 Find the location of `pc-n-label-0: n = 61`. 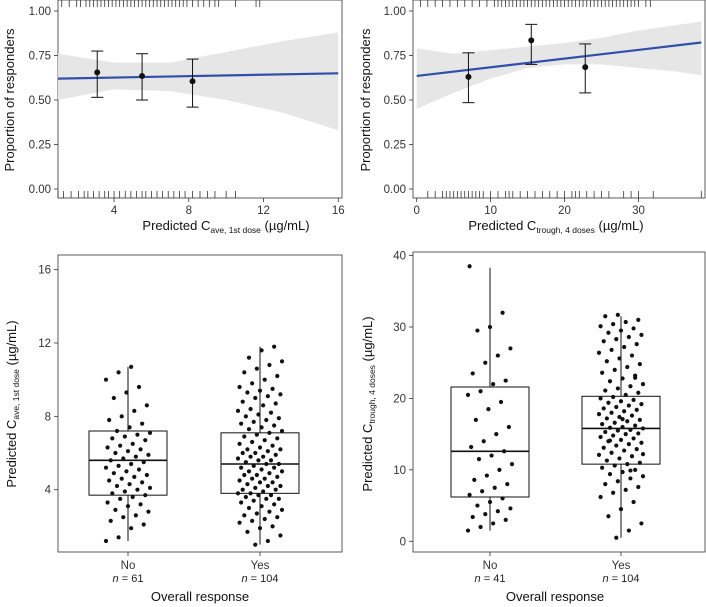

pc-n-label-0: n = 61 is located at coordinates (128, 579).